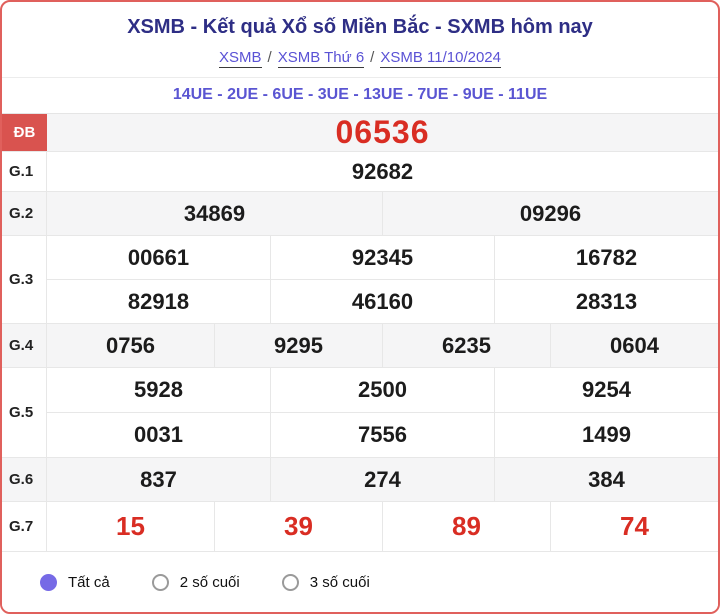 The width and height of the screenshot is (720, 614). Describe the element at coordinates (24, 479) in the screenshot. I see `prize-label-g6: G.6` at that location.